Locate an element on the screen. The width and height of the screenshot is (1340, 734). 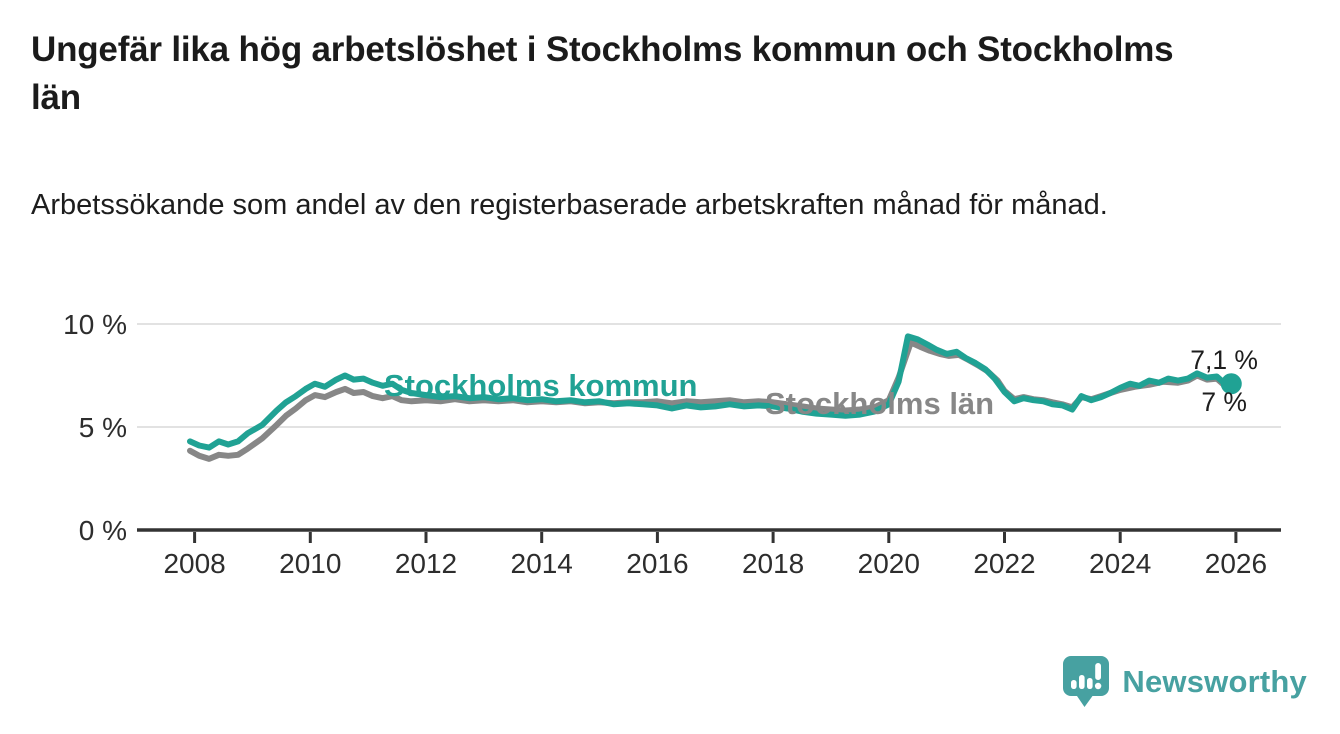
x-tick-label: 2022 is located at coordinates (1004, 563).